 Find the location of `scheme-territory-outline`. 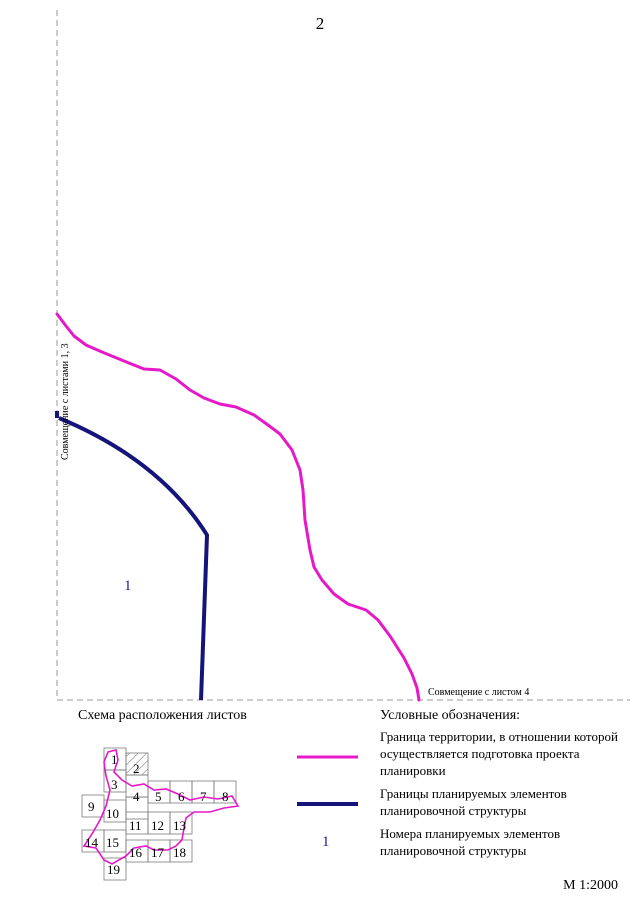

scheme-territory-outline is located at coordinates (161, 807).